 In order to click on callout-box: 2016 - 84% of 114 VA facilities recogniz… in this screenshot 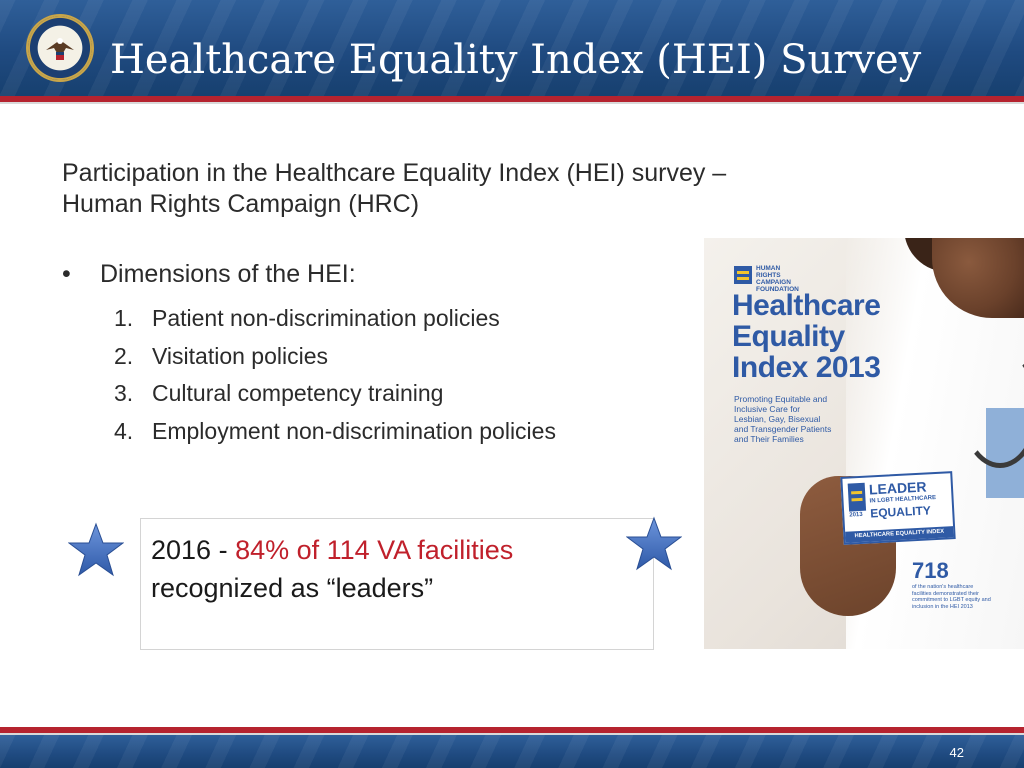, I will do `click(397, 584)`.